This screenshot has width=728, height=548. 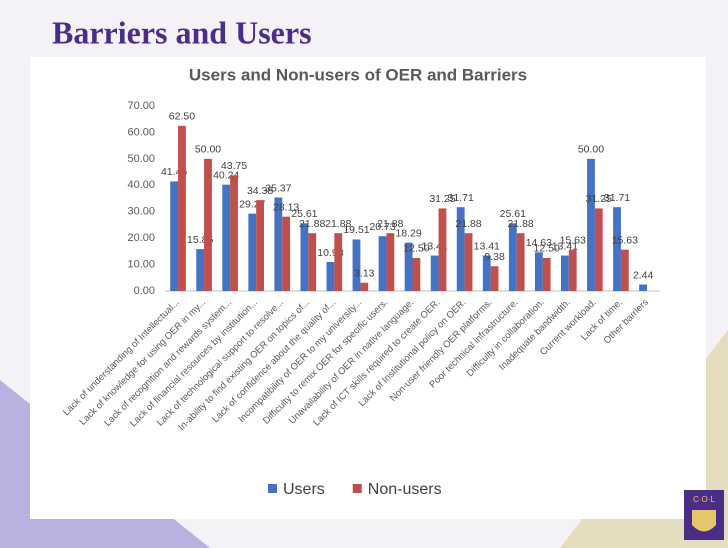 What do you see at coordinates (356, 230) in the screenshot?
I see `value-label: 19.51` at bounding box center [356, 230].